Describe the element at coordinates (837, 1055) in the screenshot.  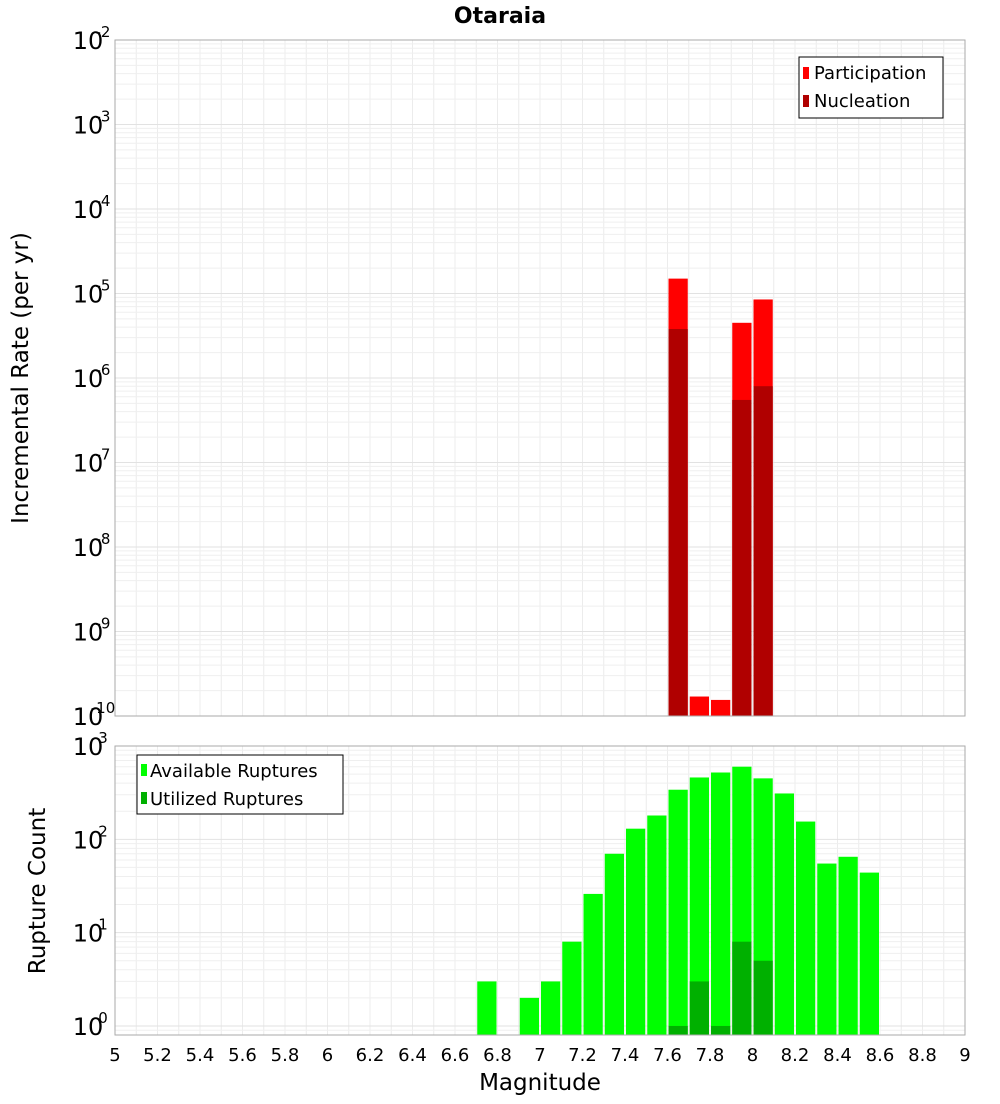
I see `x-tick-label: 8.4` at that location.